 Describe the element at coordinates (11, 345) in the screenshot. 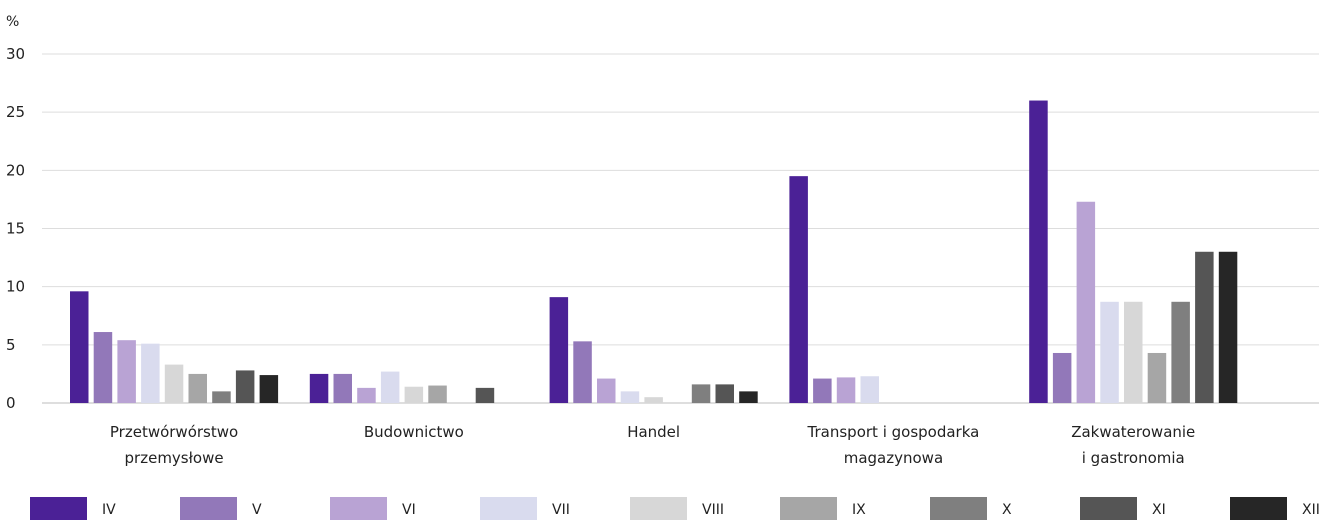

I see `y-tick-label: 5` at that location.